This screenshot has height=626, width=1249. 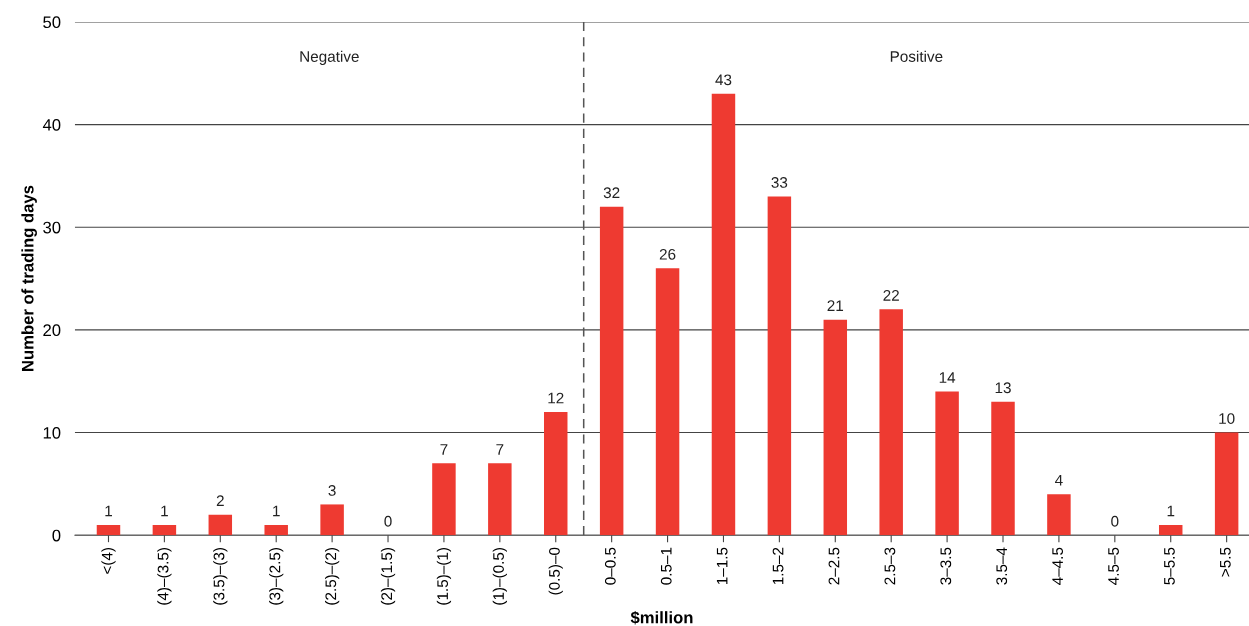 What do you see at coordinates (51, 124) in the screenshot?
I see `y-tick-label: 40` at bounding box center [51, 124].